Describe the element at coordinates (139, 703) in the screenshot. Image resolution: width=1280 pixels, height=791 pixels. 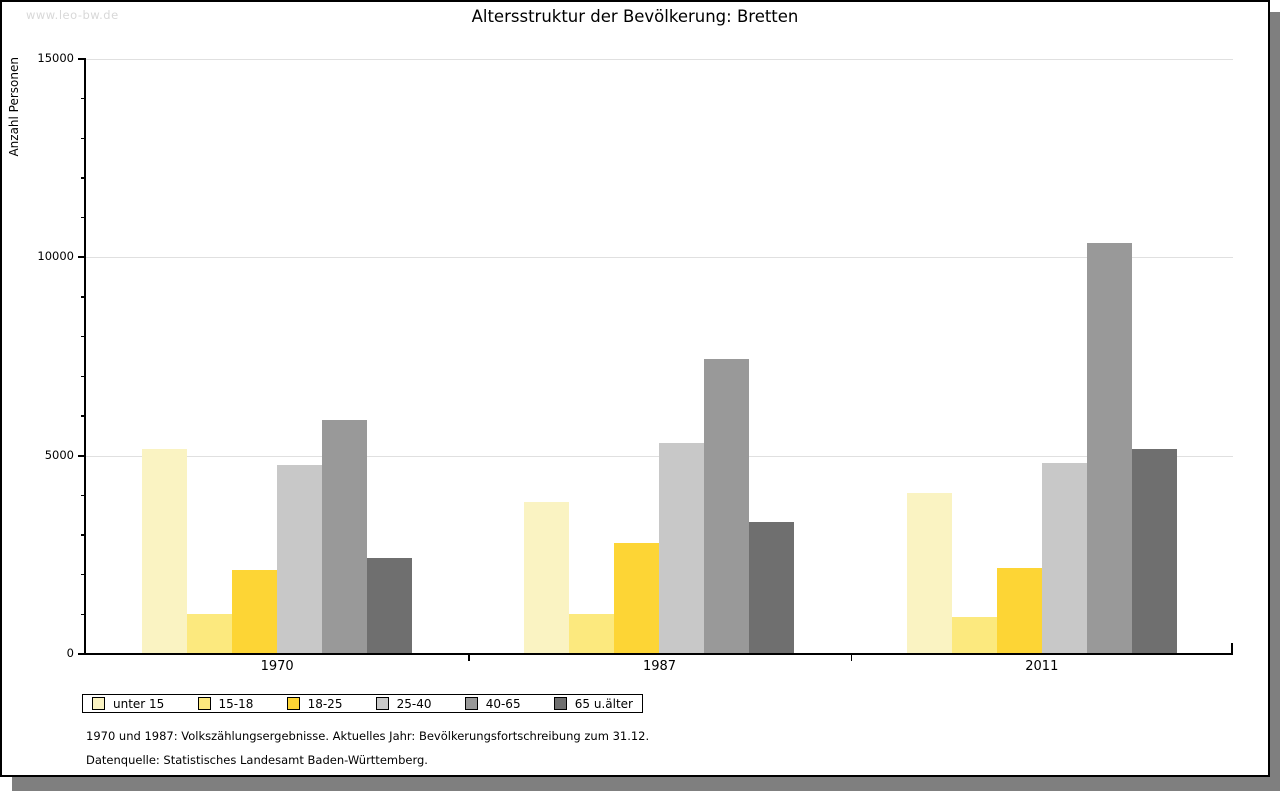
I see `legend-label: unter 15` at that location.